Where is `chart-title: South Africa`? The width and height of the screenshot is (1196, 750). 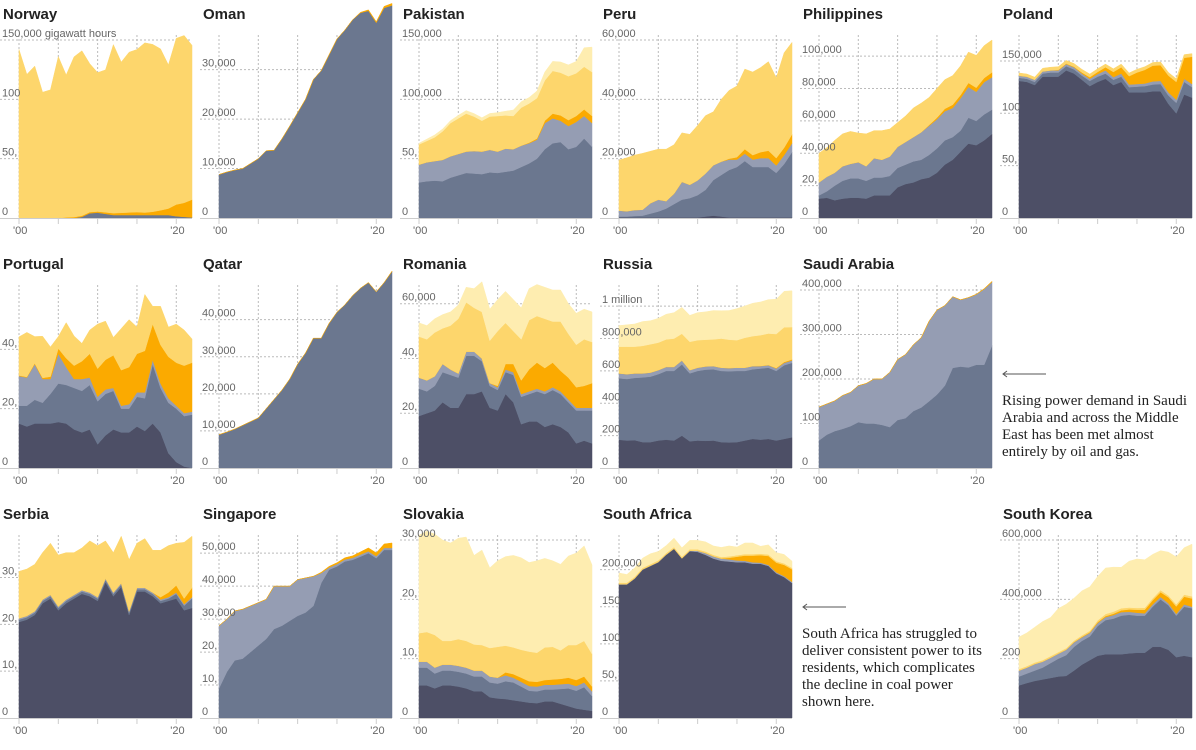
chart-title: South Africa is located at coordinates (647, 514).